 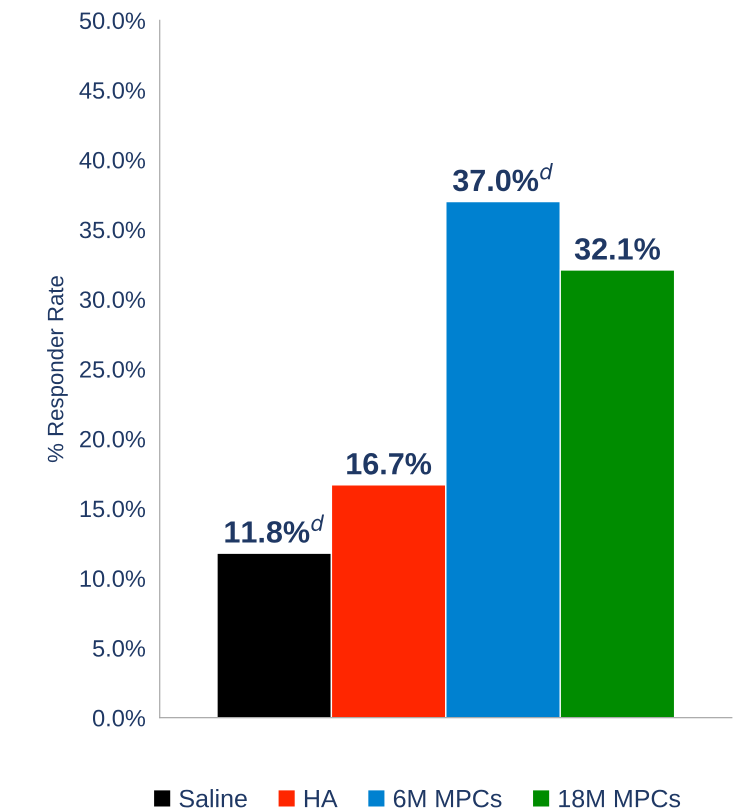 I want to click on data-label: 11.8%$^{d}$, so click(x=274, y=528).